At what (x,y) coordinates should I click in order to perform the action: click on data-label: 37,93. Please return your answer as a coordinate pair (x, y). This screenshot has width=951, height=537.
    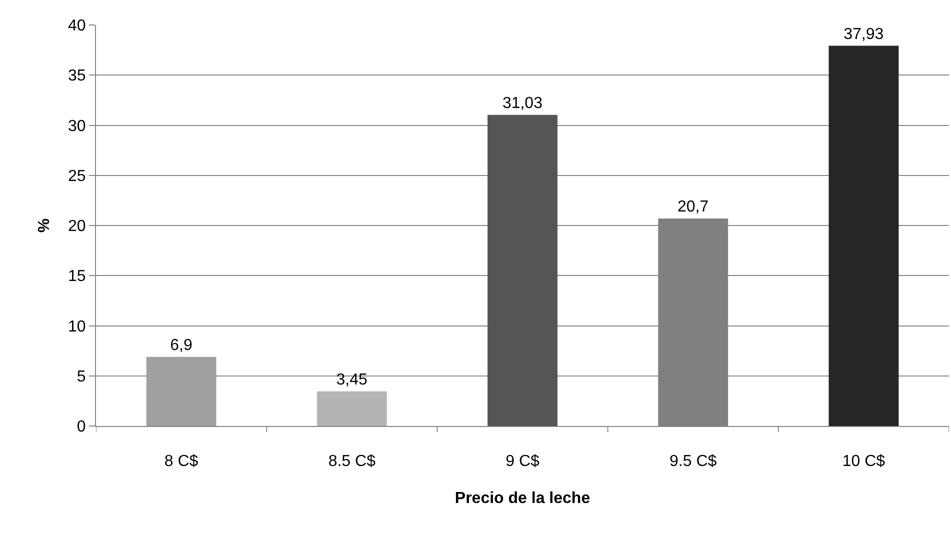
    Looking at the image, I should click on (864, 34).